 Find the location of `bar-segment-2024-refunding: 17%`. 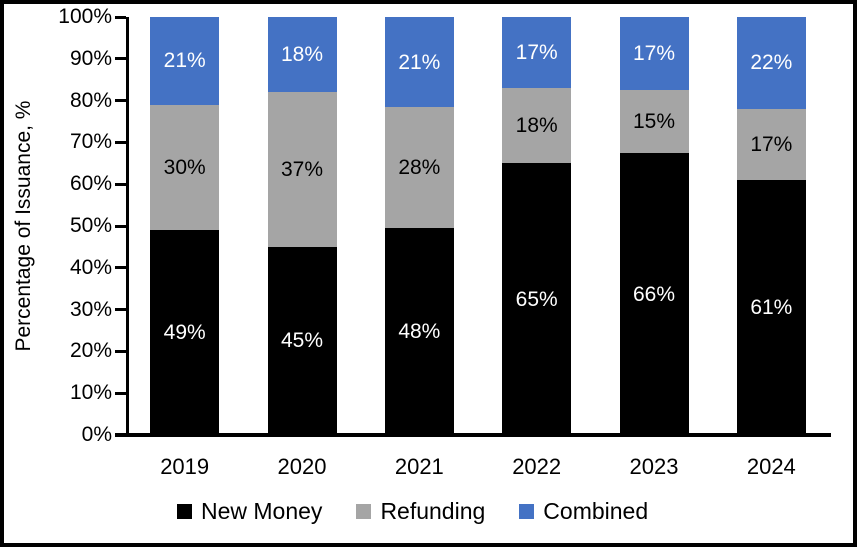

bar-segment-2024-refunding: 17% is located at coordinates (771, 144).